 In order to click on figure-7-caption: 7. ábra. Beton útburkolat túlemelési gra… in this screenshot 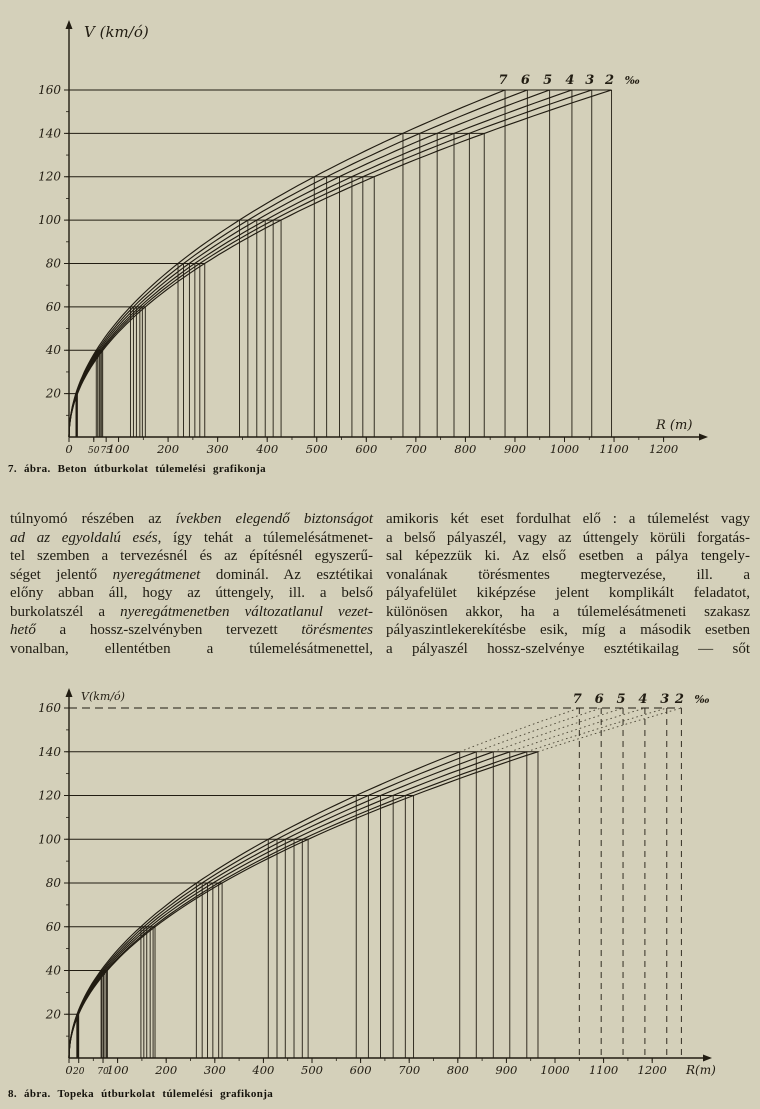, I will do `click(137, 469)`.